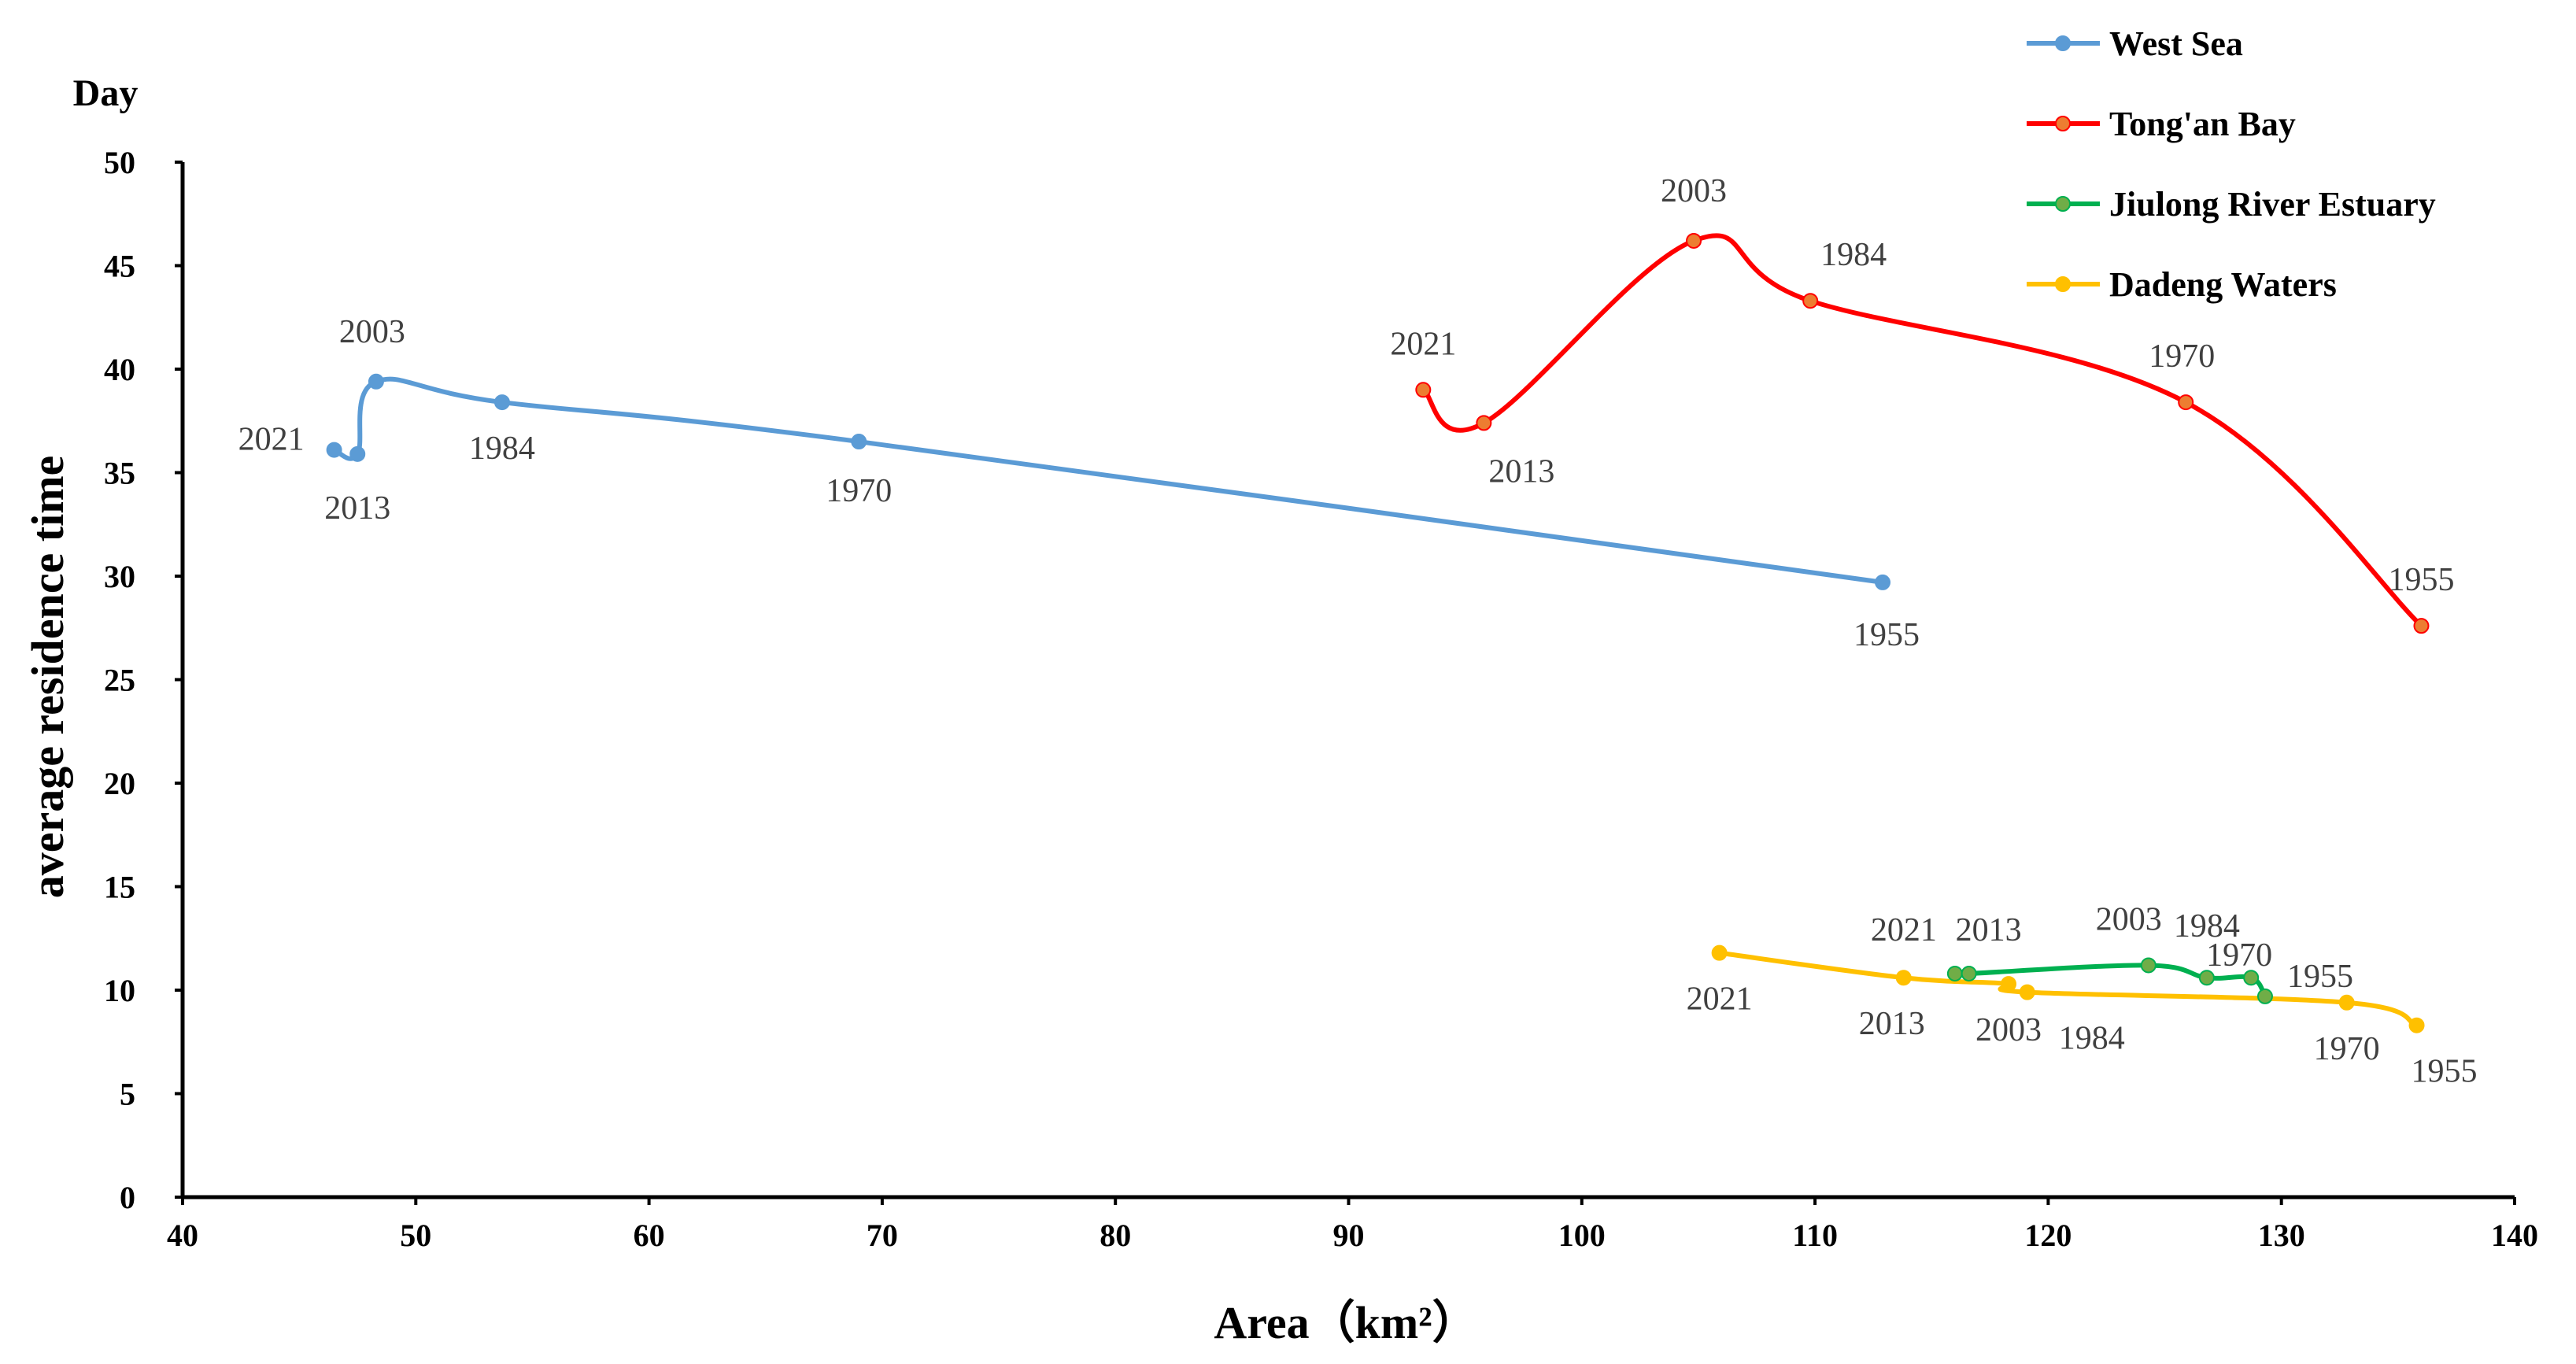 Image resolution: width=2576 pixels, height=1364 pixels. What do you see at coordinates (127, 1197) in the screenshot?
I see `y-tick-label: 0` at bounding box center [127, 1197].